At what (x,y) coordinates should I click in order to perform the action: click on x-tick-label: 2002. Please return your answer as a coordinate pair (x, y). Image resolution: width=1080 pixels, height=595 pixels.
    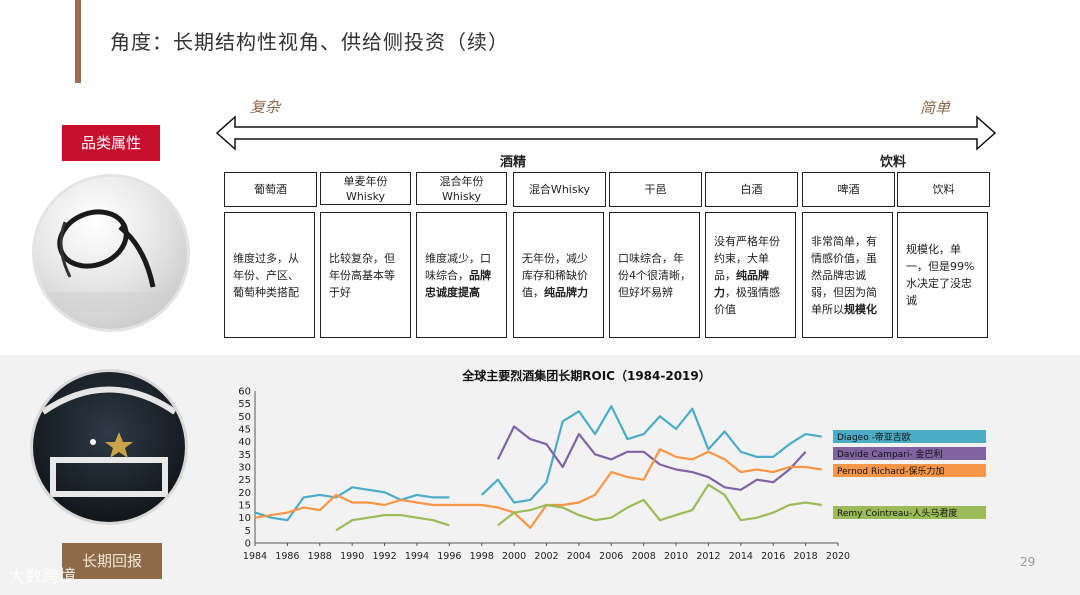
    Looking at the image, I should click on (546, 556).